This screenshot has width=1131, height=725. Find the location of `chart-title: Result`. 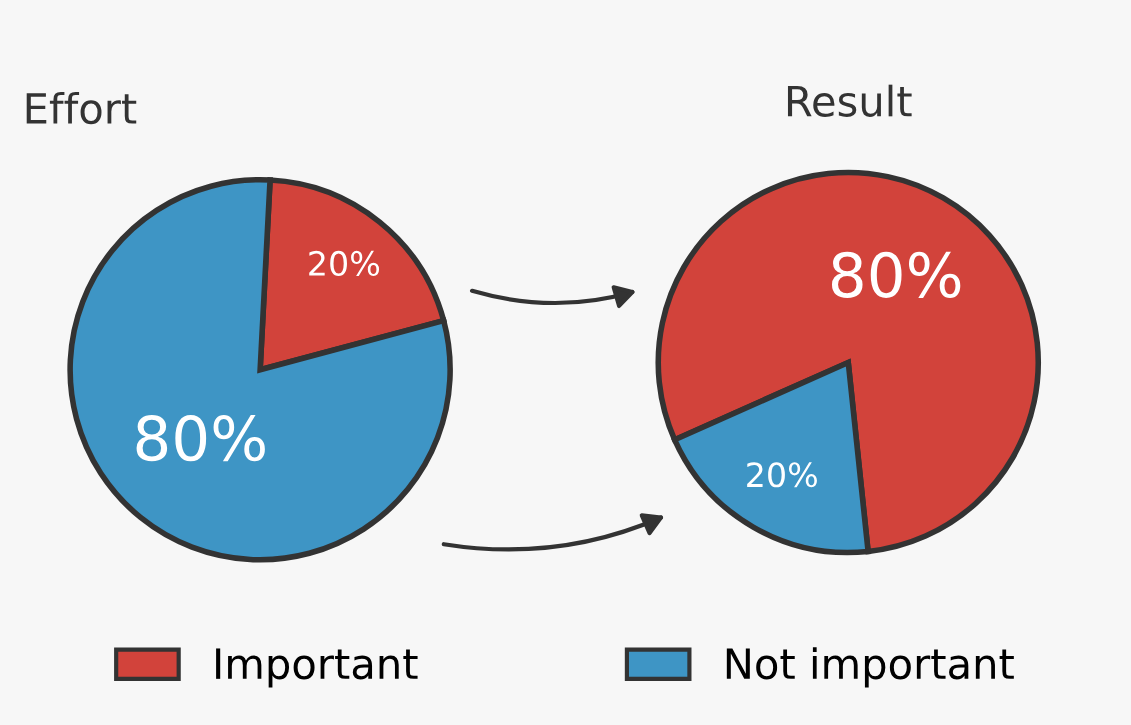

chart-title: Result is located at coordinates (849, 100).